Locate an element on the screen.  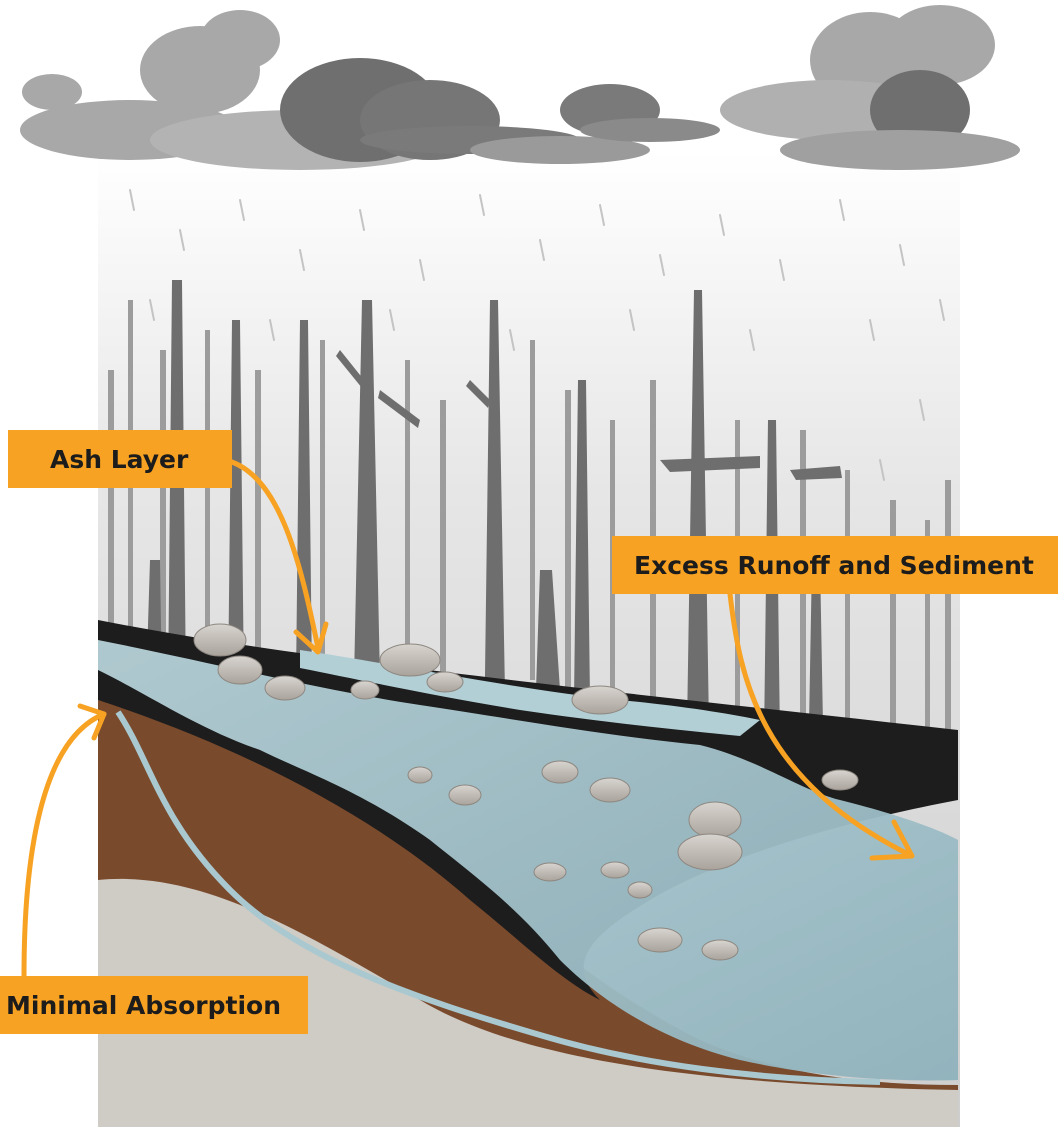
ash-layer-label: Ash Layer is located at coordinates (120, 459).